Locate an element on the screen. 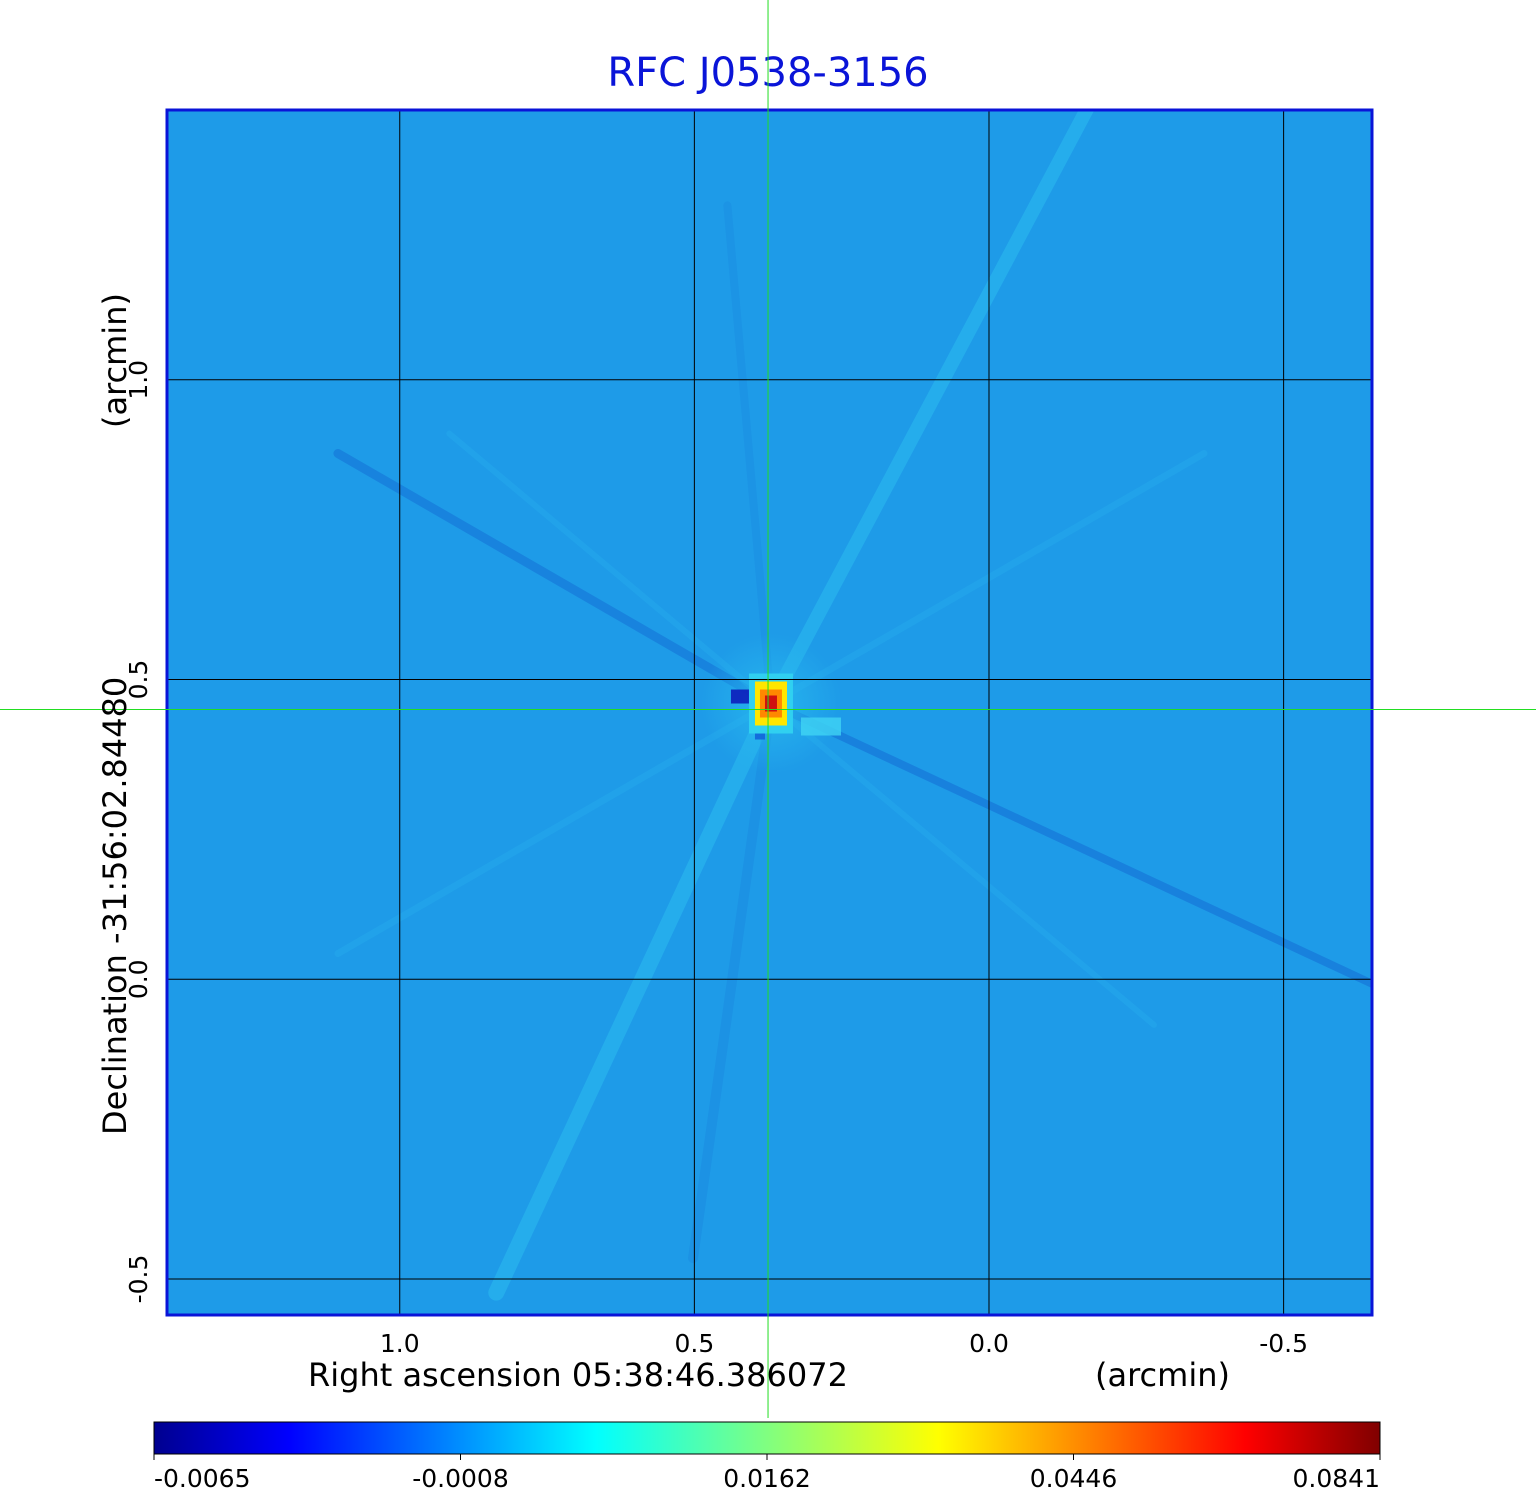 Image resolution: width=1536 pixels, height=1511 pixels. x-tick-label: 0.0 is located at coordinates (989, 1343).